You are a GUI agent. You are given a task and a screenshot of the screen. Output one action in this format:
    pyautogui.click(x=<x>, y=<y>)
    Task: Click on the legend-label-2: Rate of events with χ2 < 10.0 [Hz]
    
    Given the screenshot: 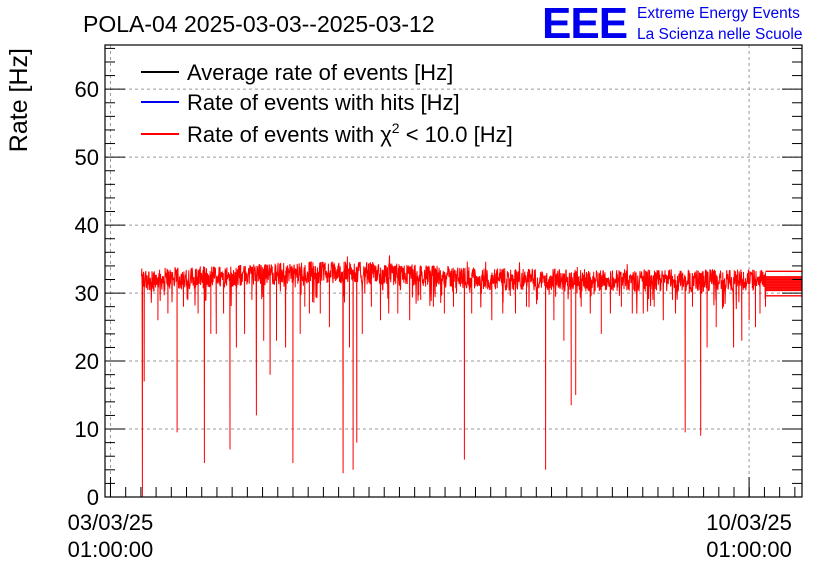 What is the action you would take?
    pyautogui.click(x=350, y=133)
    